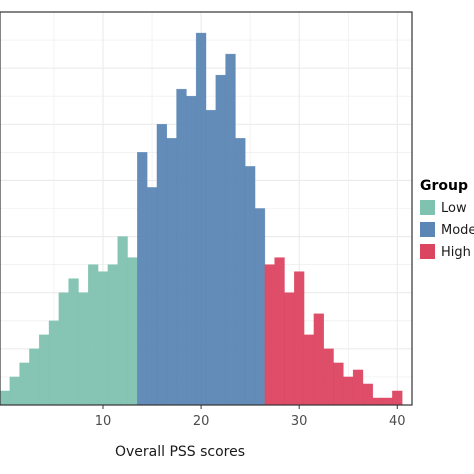  Describe the element at coordinates (456, 252) in the screenshot. I see `legend-label: High` at that location.